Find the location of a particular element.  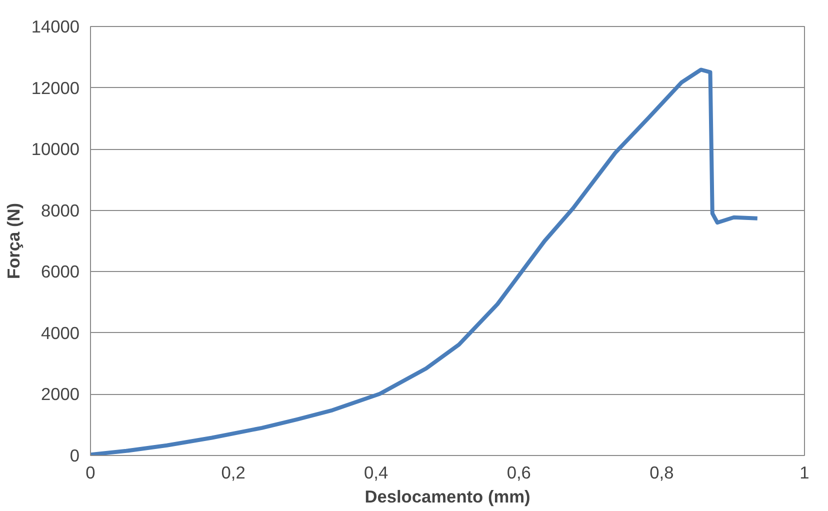

x-tick-label: 0,6 is located at coordinates (518, 472).